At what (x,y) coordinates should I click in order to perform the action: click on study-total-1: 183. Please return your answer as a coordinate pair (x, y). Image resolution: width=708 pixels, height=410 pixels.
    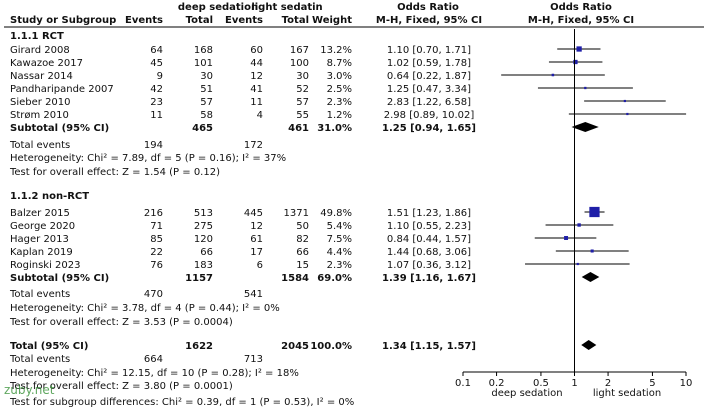
    Looking at the image, I should click on (203, 265).